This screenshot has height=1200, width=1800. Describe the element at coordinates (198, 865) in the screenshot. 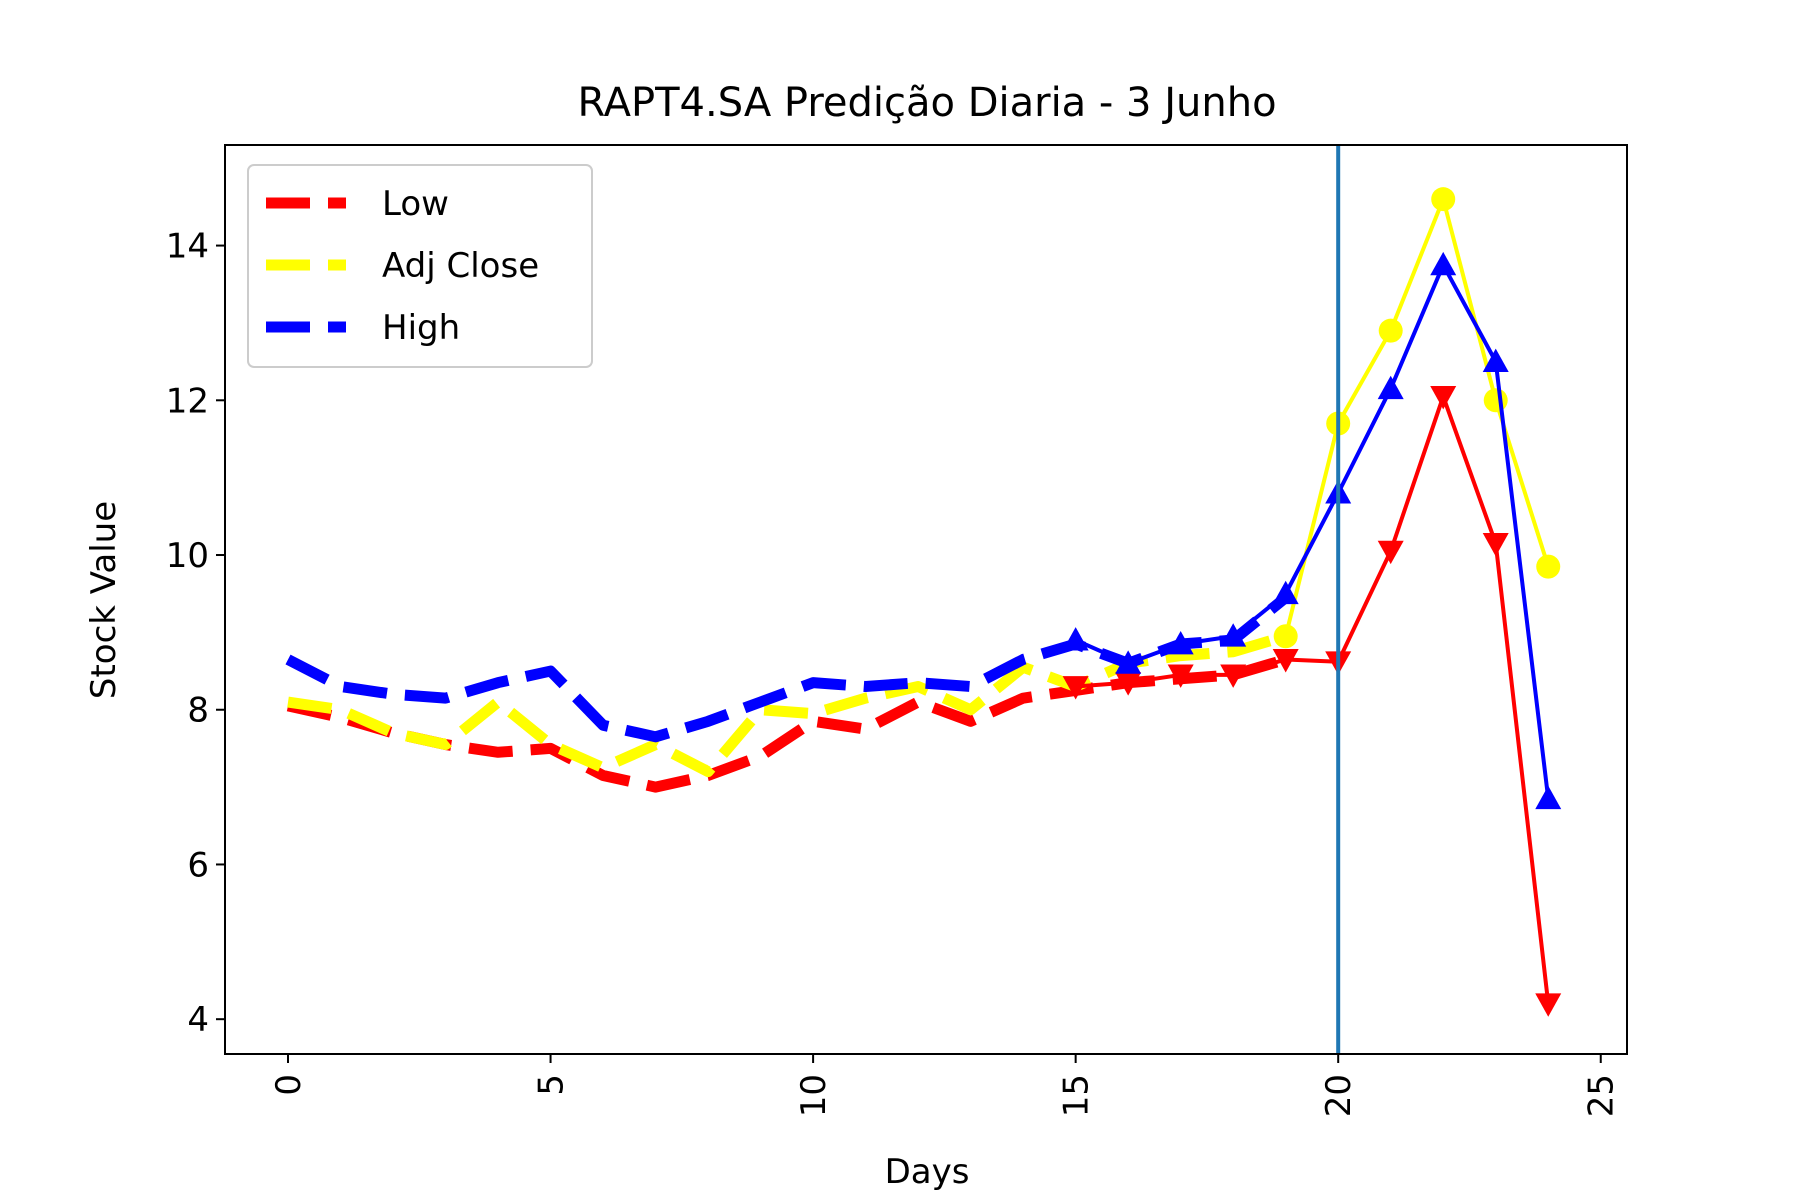

I see `y-tick-label: 6` at that location.